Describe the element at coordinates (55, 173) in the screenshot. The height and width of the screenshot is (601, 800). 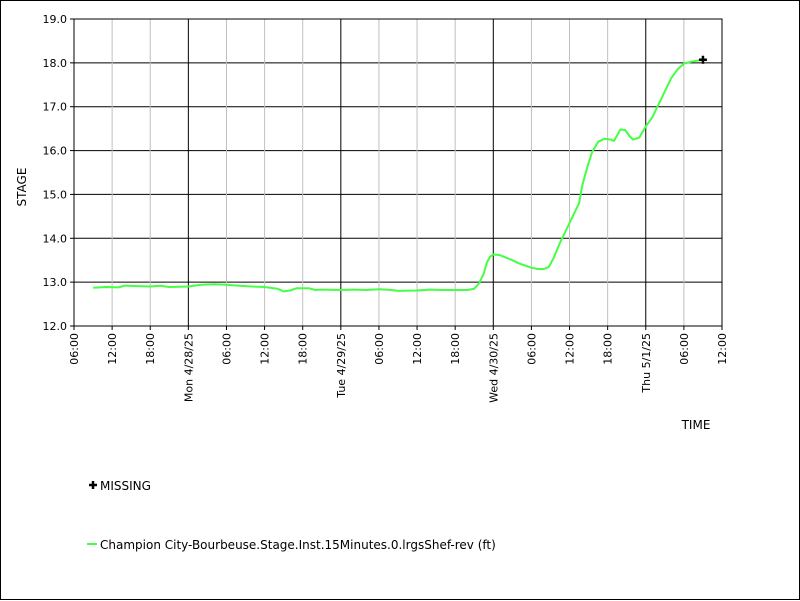
I see `y-tick-labels: 12.0 13.0 14.0 15.0 16.0 17.0 18.0 19.0` at that location.